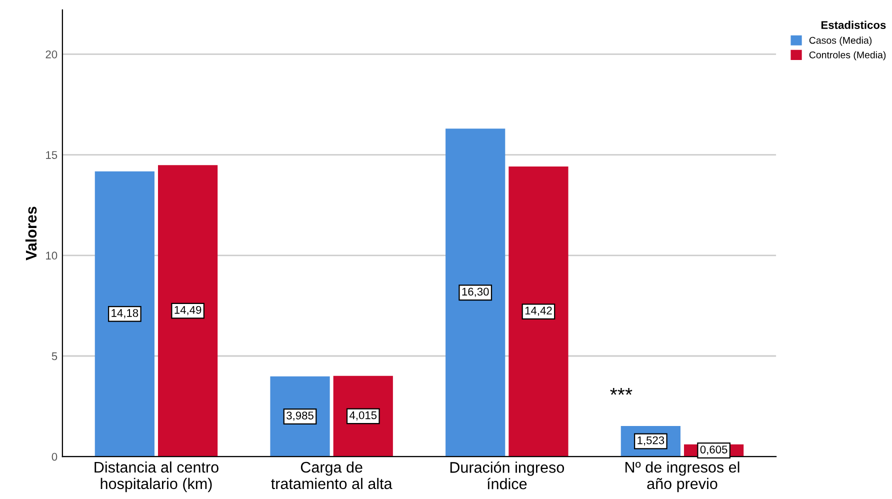 This screenshot has width=892, height=499. What do you see at coordinates (31, 233) in the screenshot?
I see `y-axis-title: Valores` at bounding box center [31, 233].